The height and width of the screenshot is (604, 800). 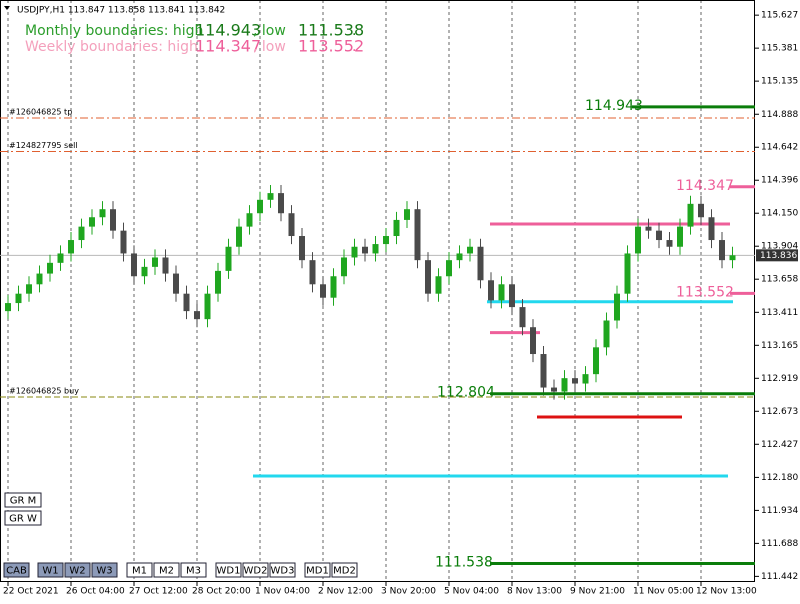 What do you see at coordinates (158, 592) in the screenshot?
I see `x-tick-label: 27 Oct 12:00` at bounding box center [158, 592].